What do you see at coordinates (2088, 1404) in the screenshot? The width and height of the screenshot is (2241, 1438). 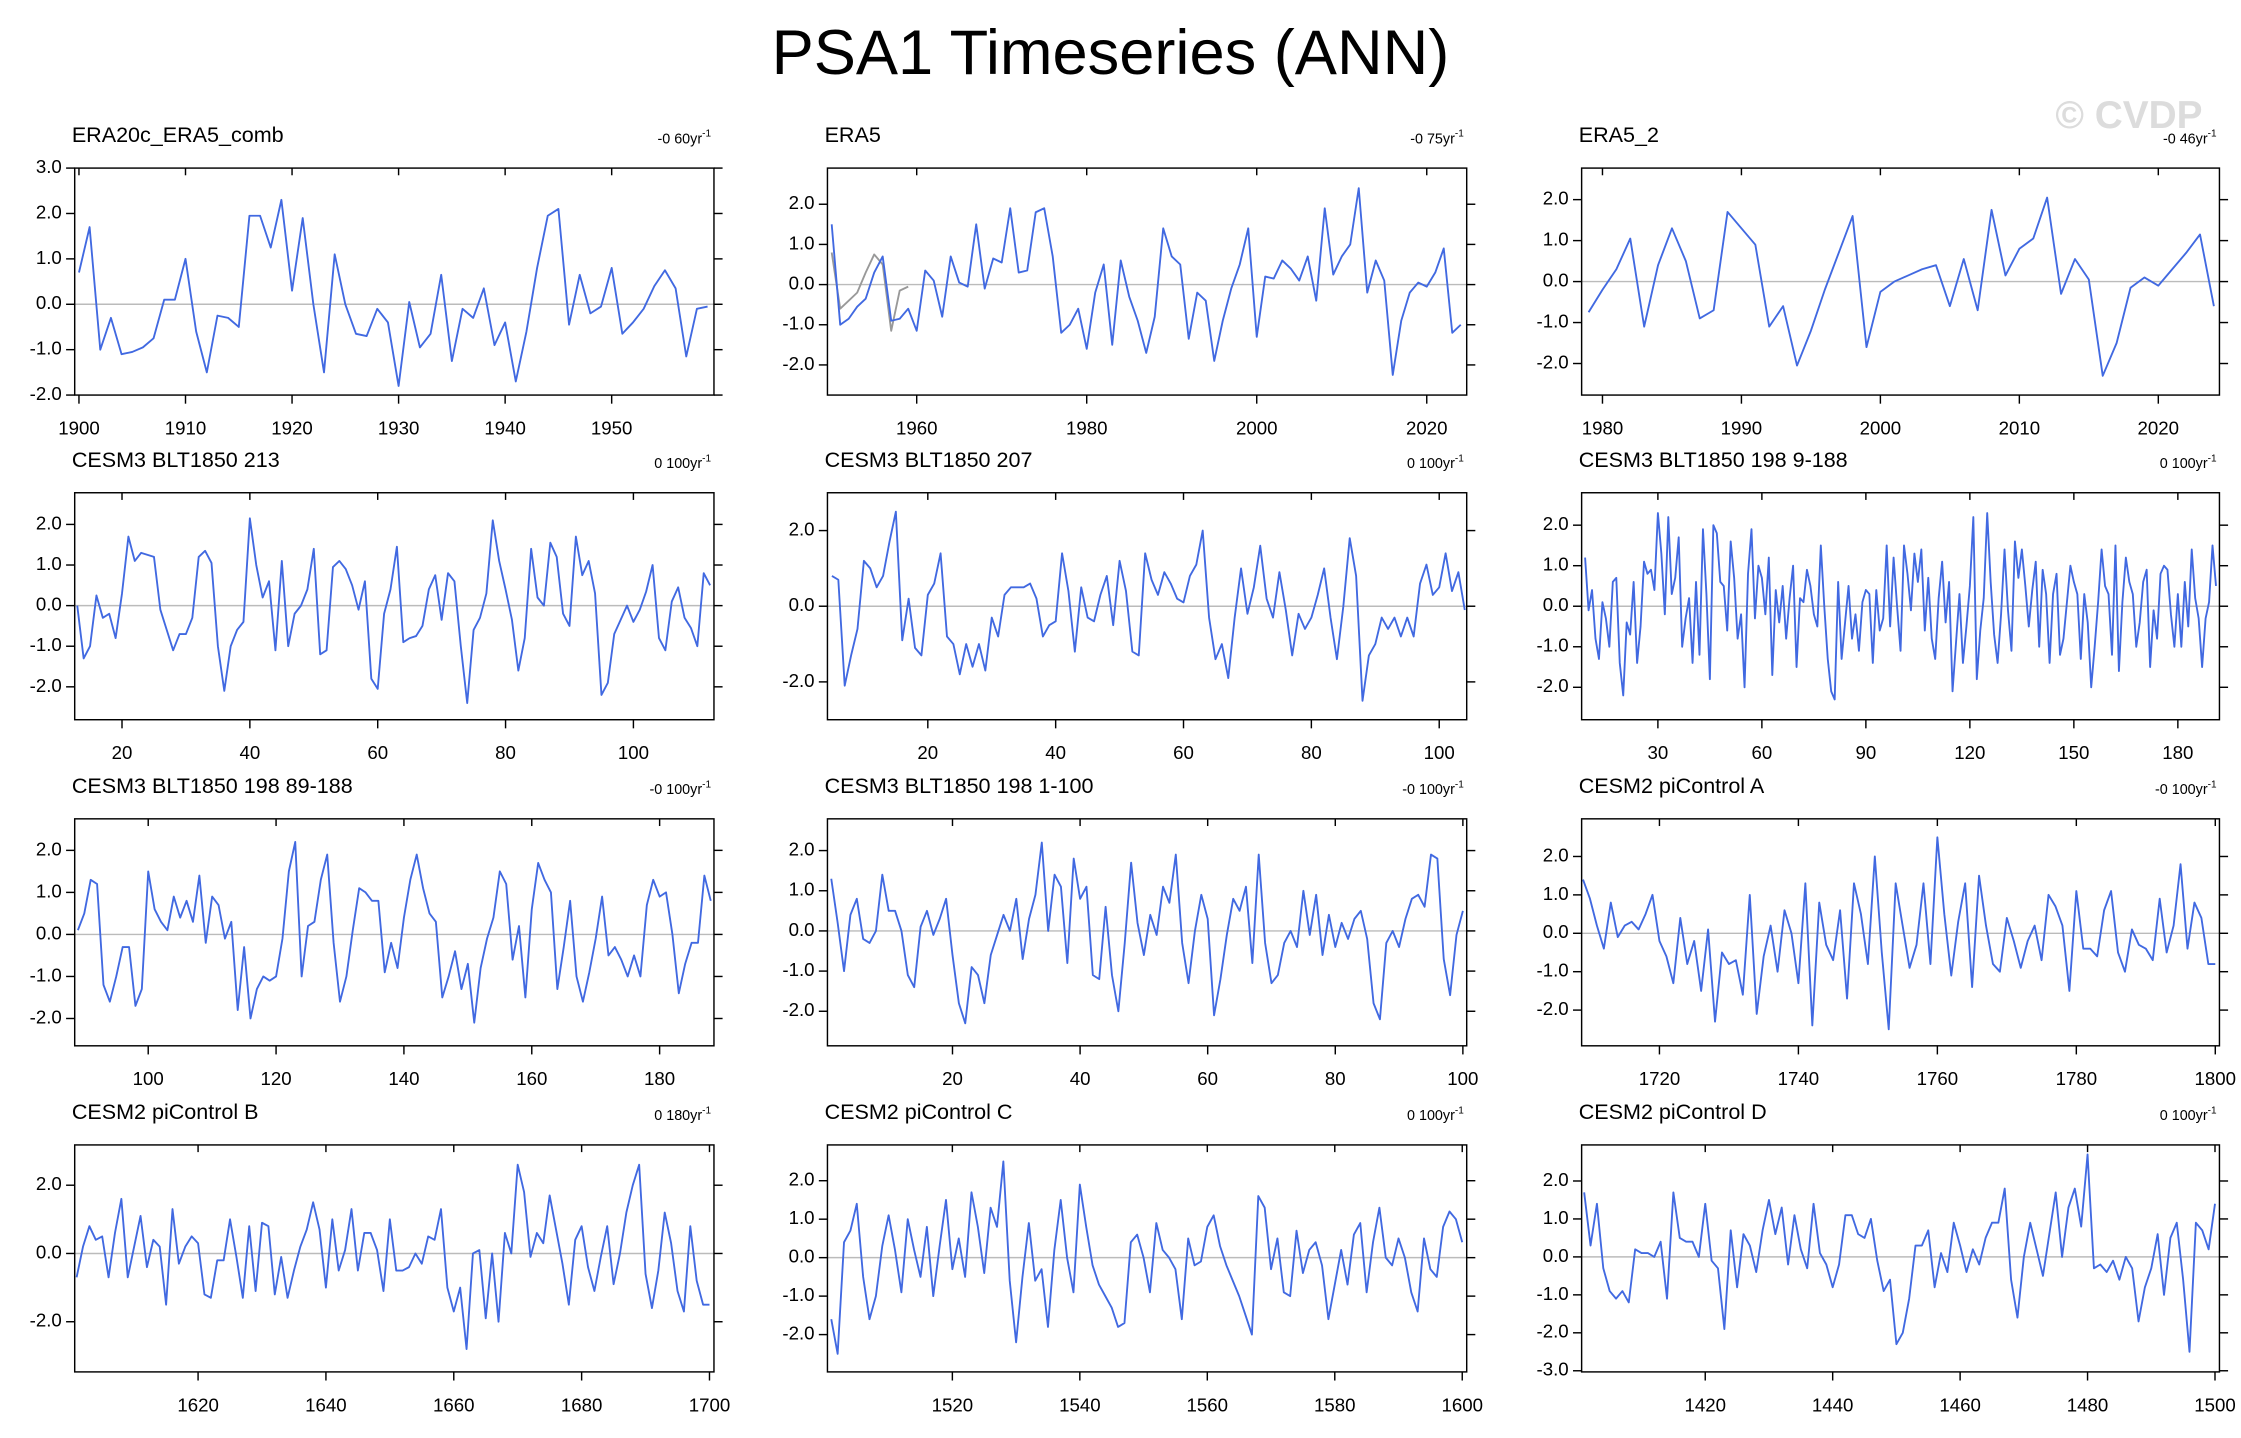 I see `x-tick-label: 1480` at bounding box center [2088, 1404].